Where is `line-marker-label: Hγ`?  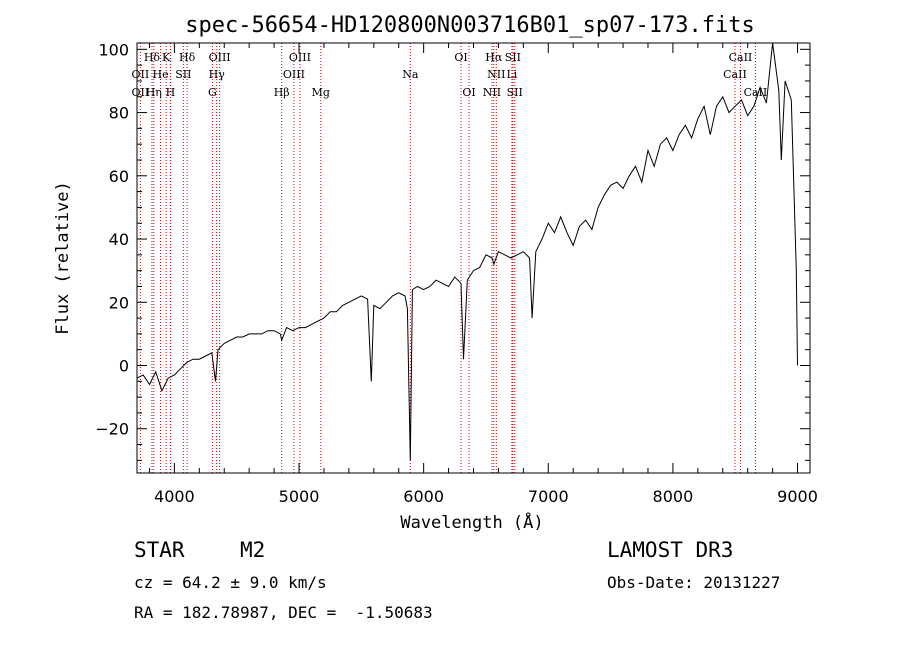
line-marker-label: Hγ is located at coordinates (217, 74).